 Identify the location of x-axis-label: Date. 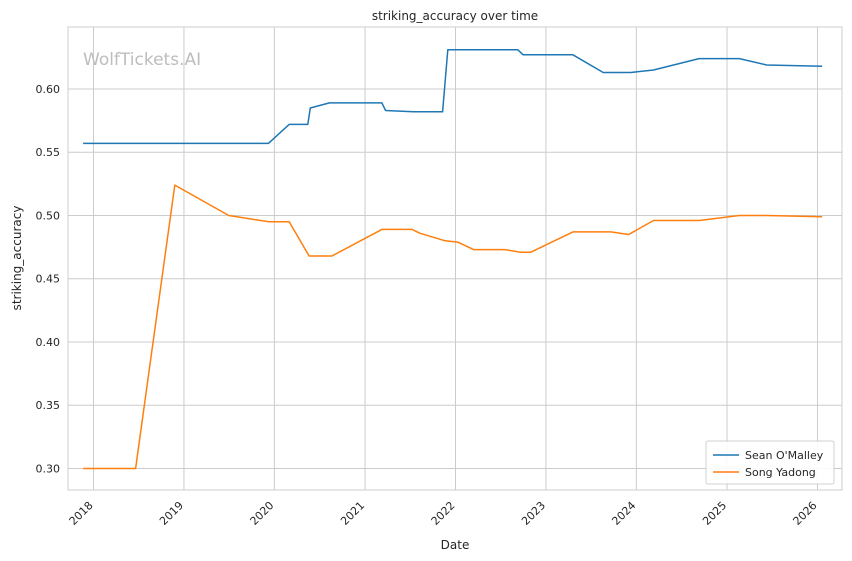
(455, 545).